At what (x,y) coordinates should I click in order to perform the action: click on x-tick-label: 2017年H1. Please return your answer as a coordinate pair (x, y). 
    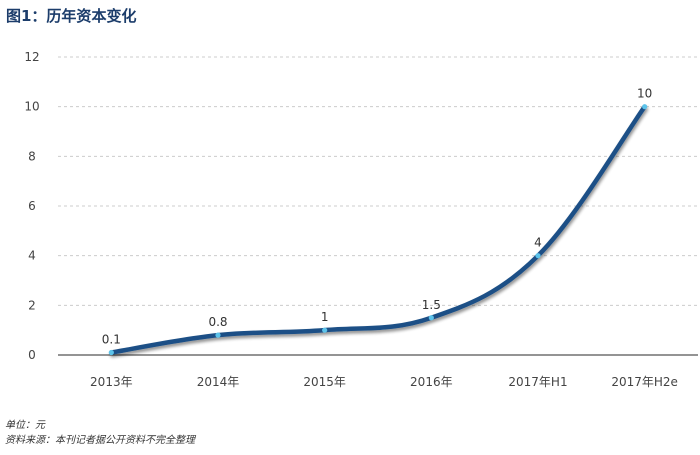
    Looking at the image, I should click on (537, 382).